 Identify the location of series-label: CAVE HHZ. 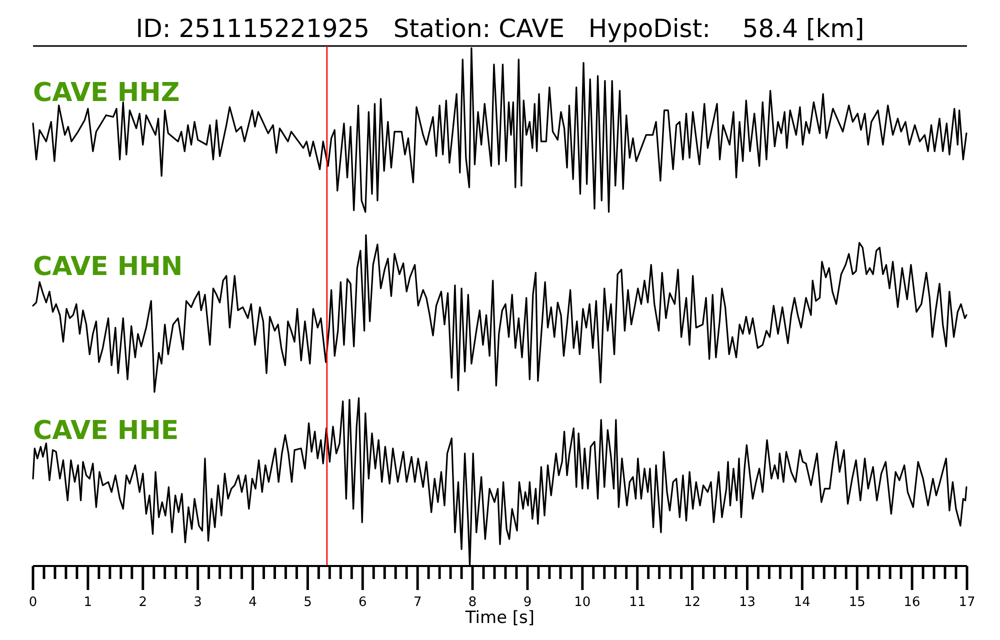
(106, 93).